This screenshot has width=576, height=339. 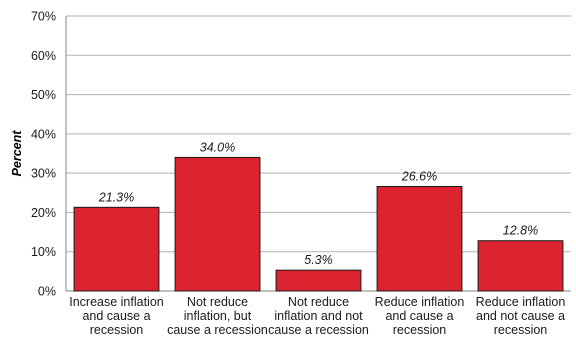 What do you see at coordinates (116, 302) in the screenshot?
I see `x-category-label: Increase inflation` at bounding box center [116, 302].